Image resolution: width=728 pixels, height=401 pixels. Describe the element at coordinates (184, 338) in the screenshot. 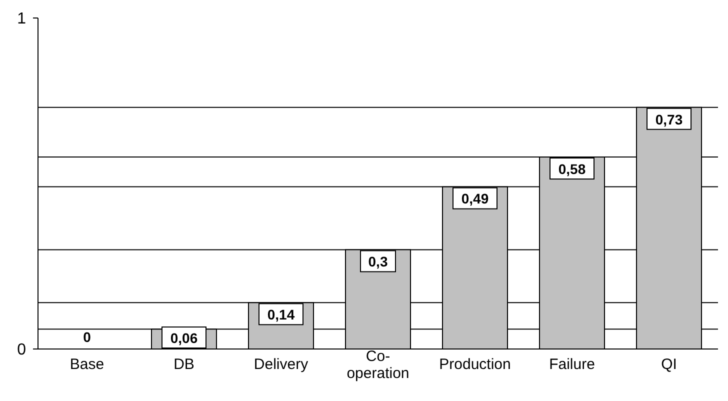

I see `data-label: 0,06` at that location.